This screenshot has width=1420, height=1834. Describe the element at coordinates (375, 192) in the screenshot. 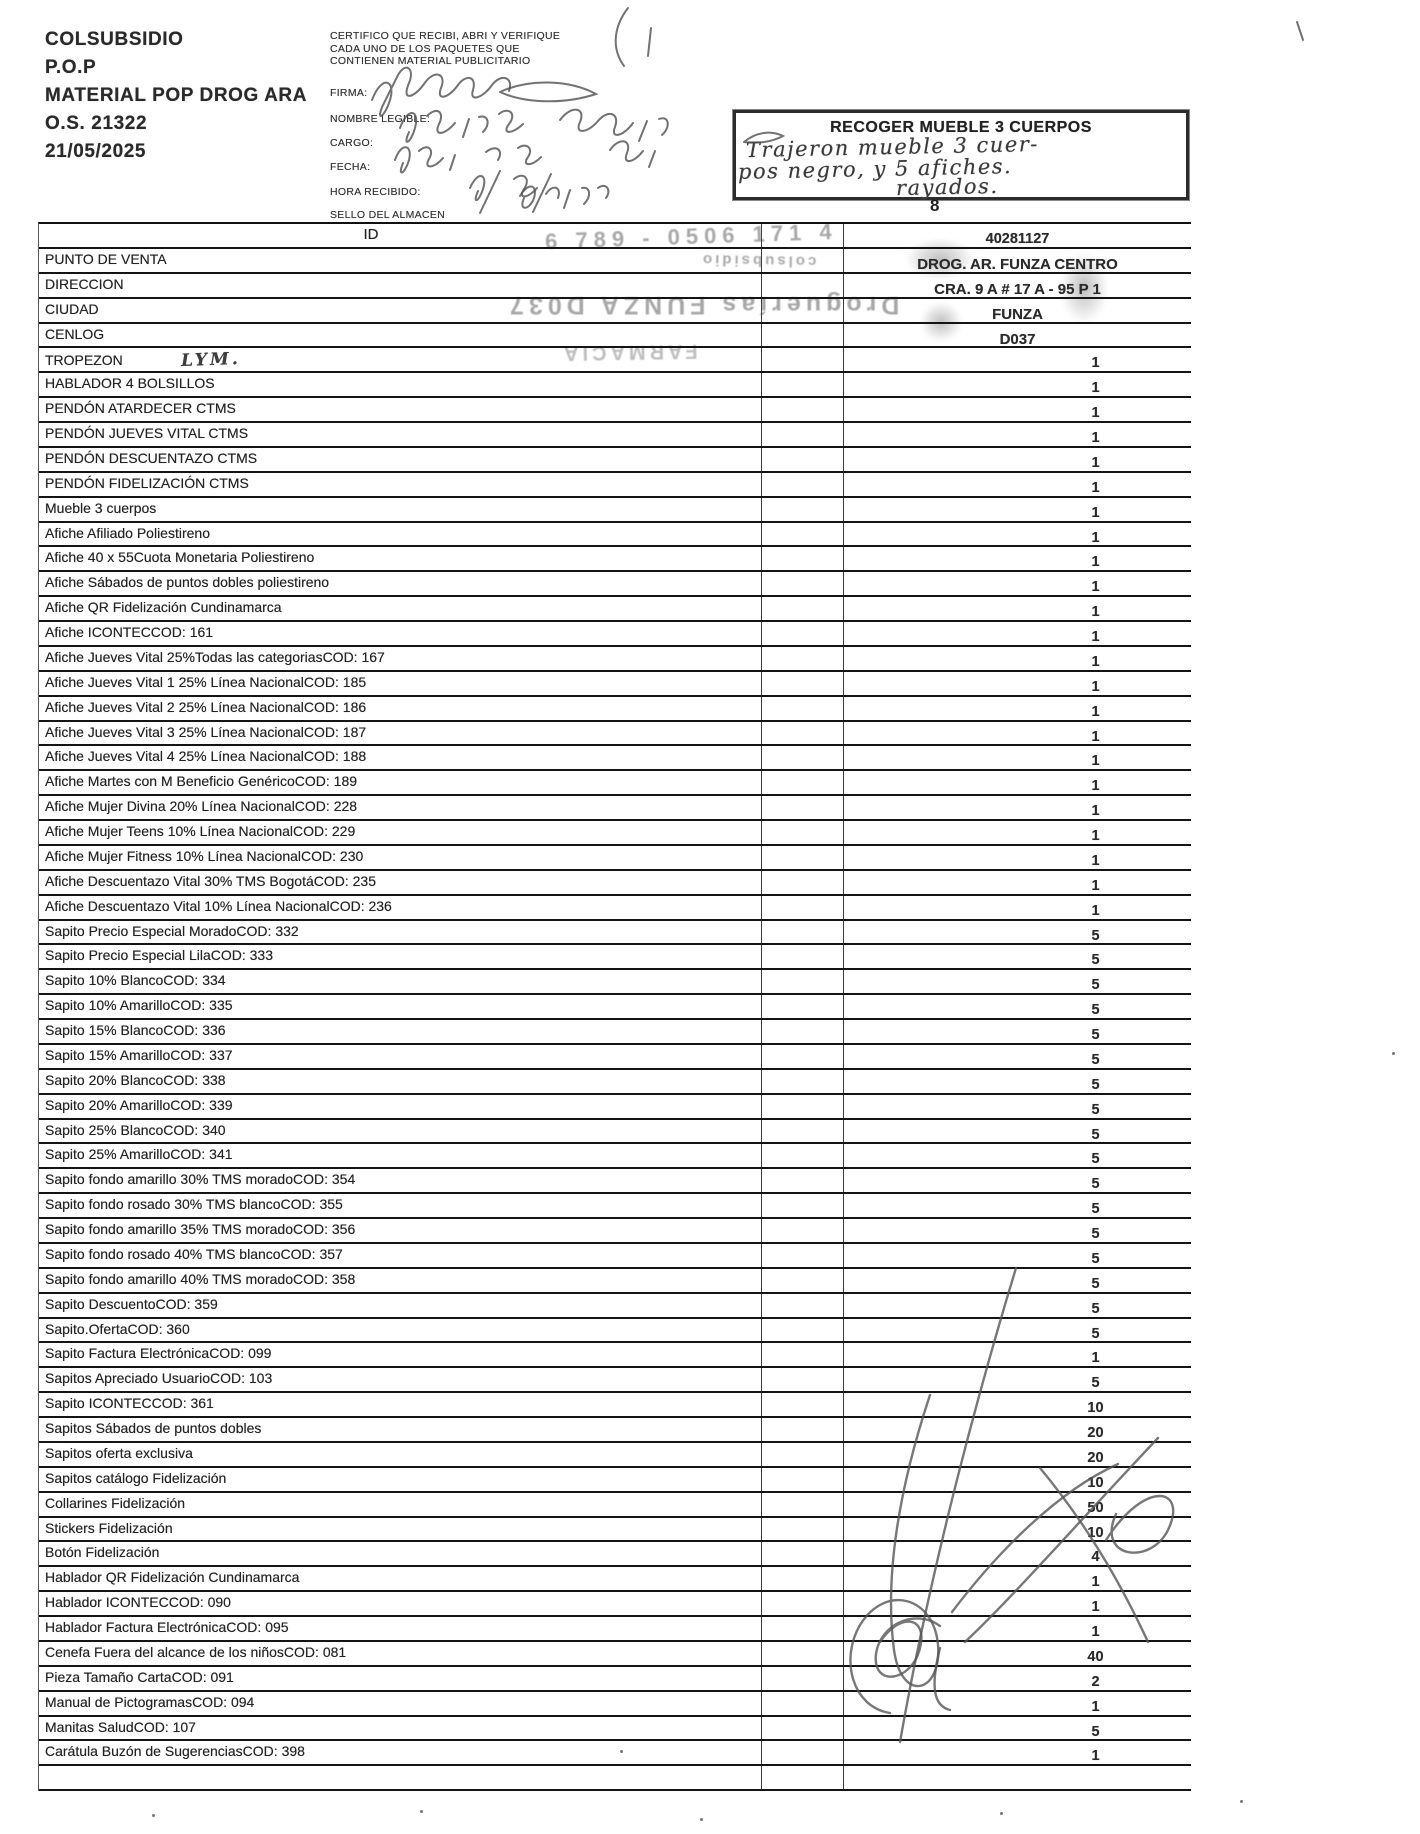

I see `hora-recibido-label: HORA RECIBIDO:` at that location.